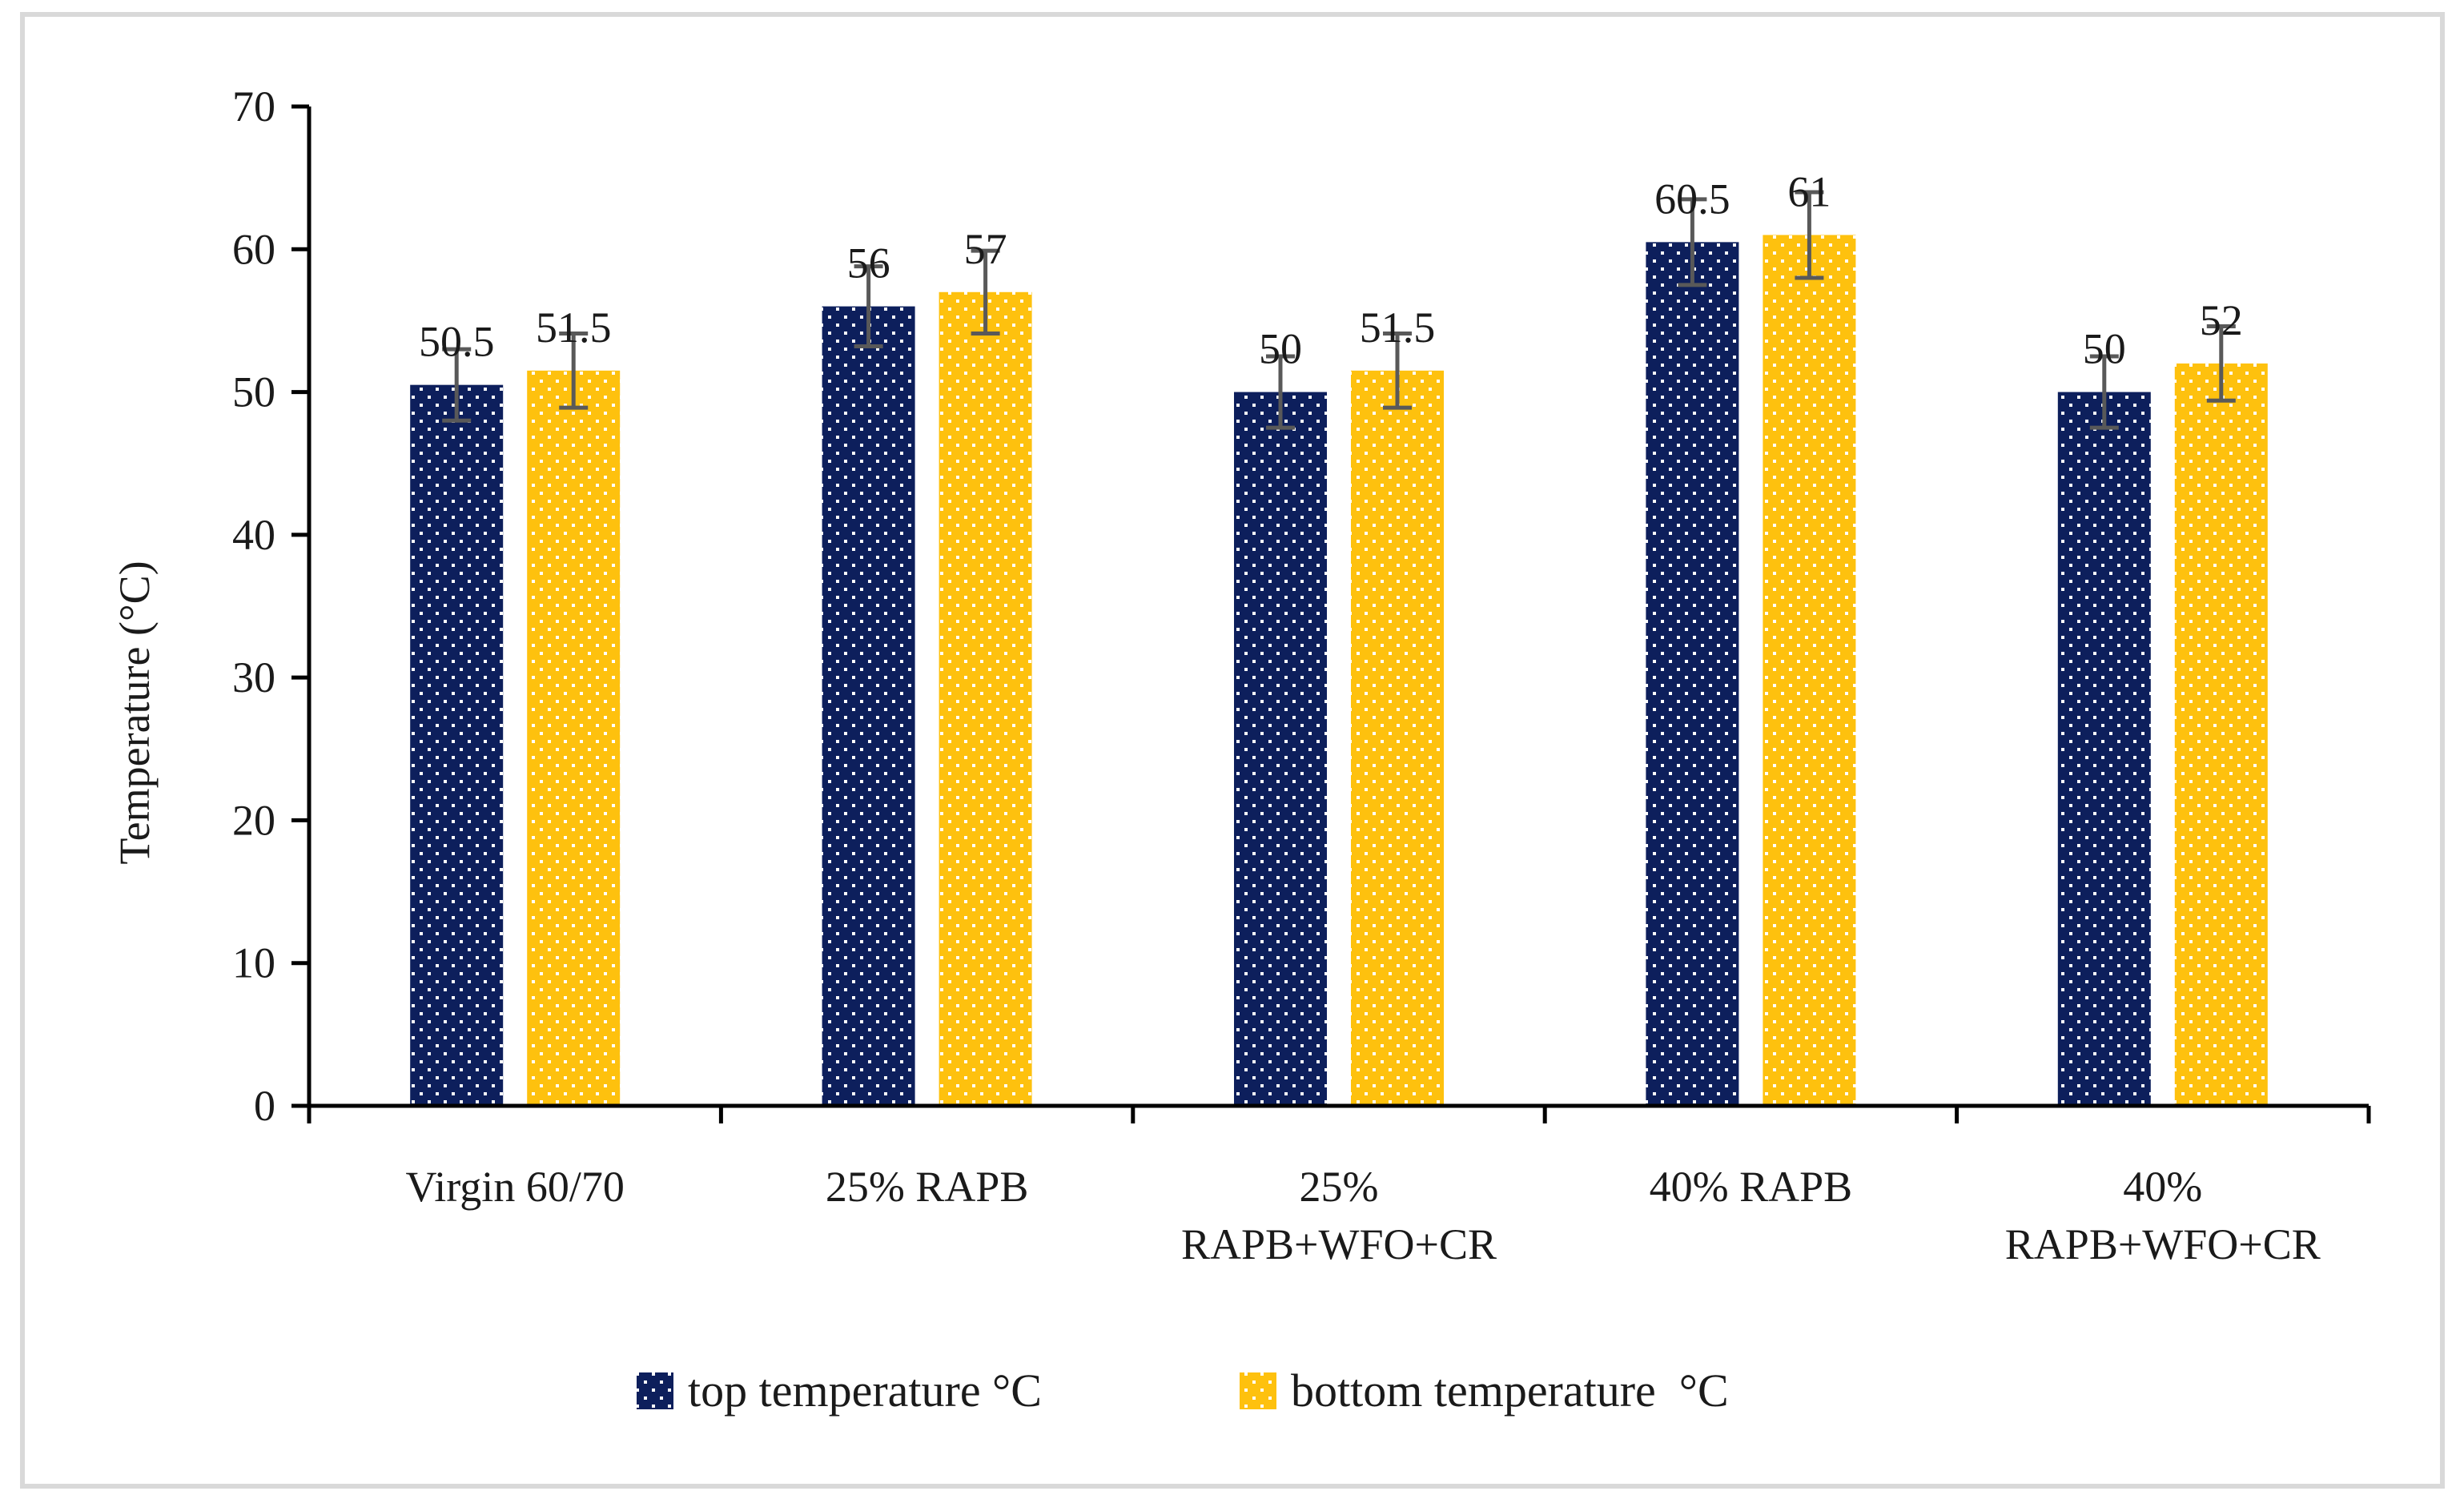  Describe the element at coordinates (253, 392) in the screenshot. I see `y-tick-label: 50` at that location.